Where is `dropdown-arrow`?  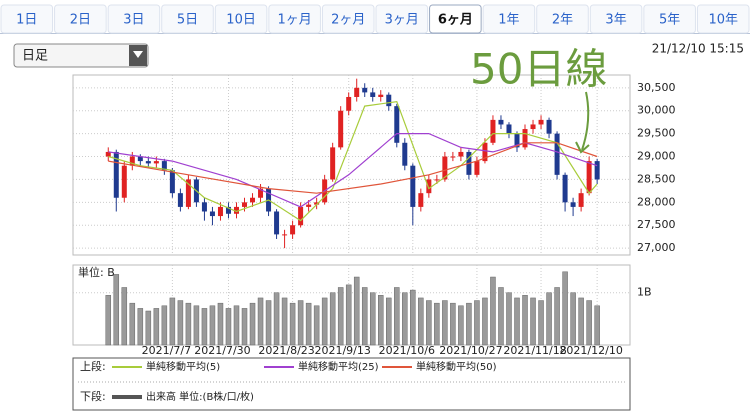
dropdown-arrow is located at coordinates (138, 54).